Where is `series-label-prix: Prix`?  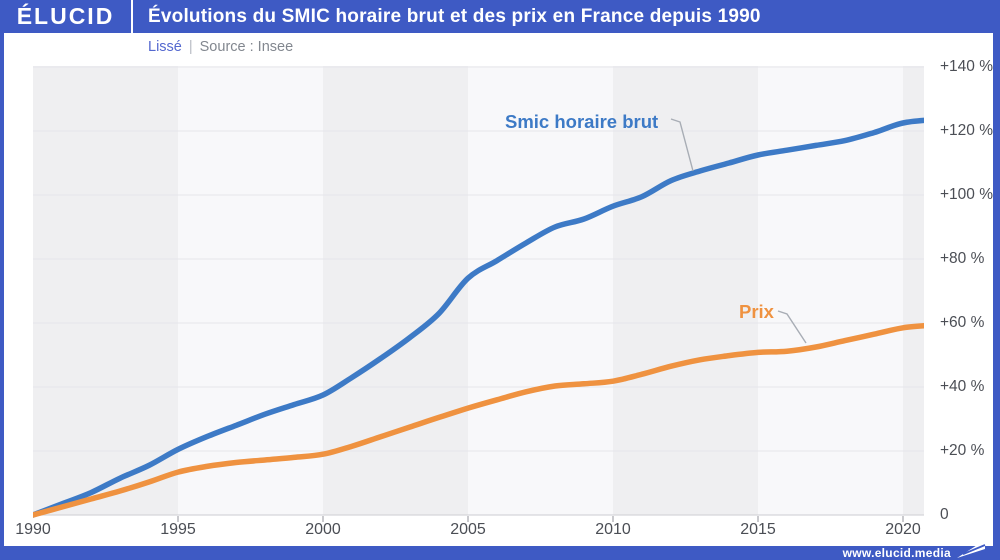 series-label-prix: Prix is located at coordinates (756, 311).